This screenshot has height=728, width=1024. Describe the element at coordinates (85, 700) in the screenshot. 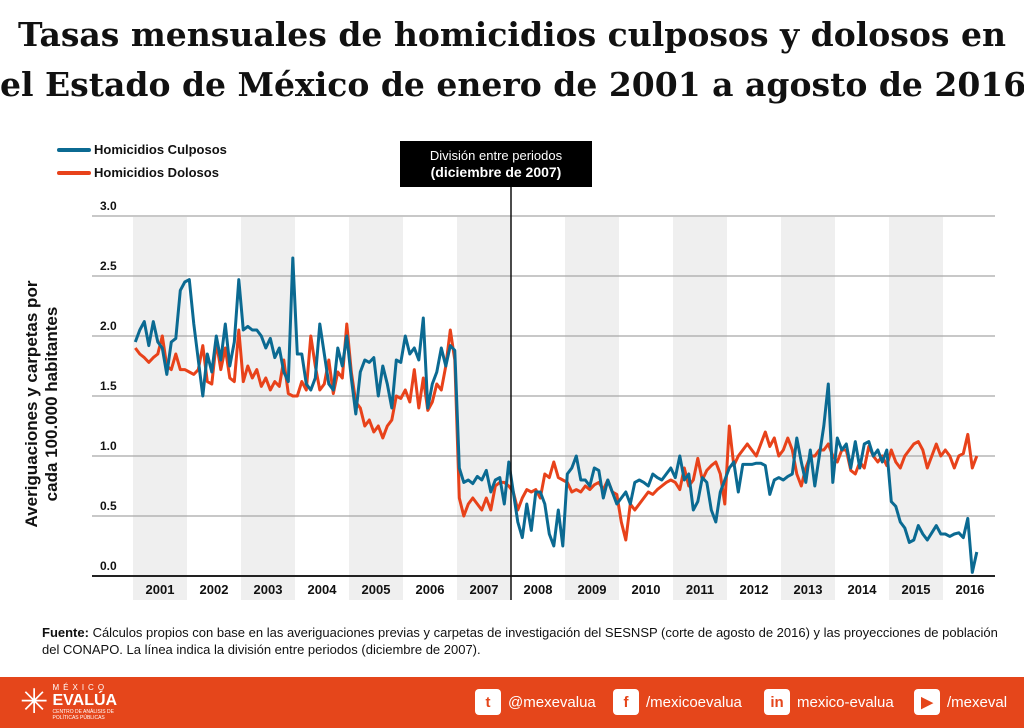

I see `logo-line-2: EVALÚA` at that location.